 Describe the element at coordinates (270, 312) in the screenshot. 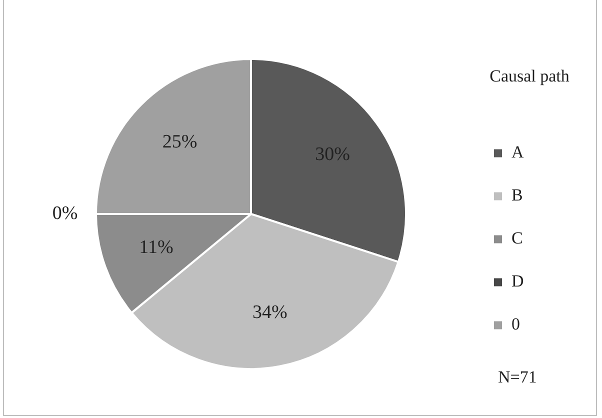

I see `data-label: 34%` at that location.